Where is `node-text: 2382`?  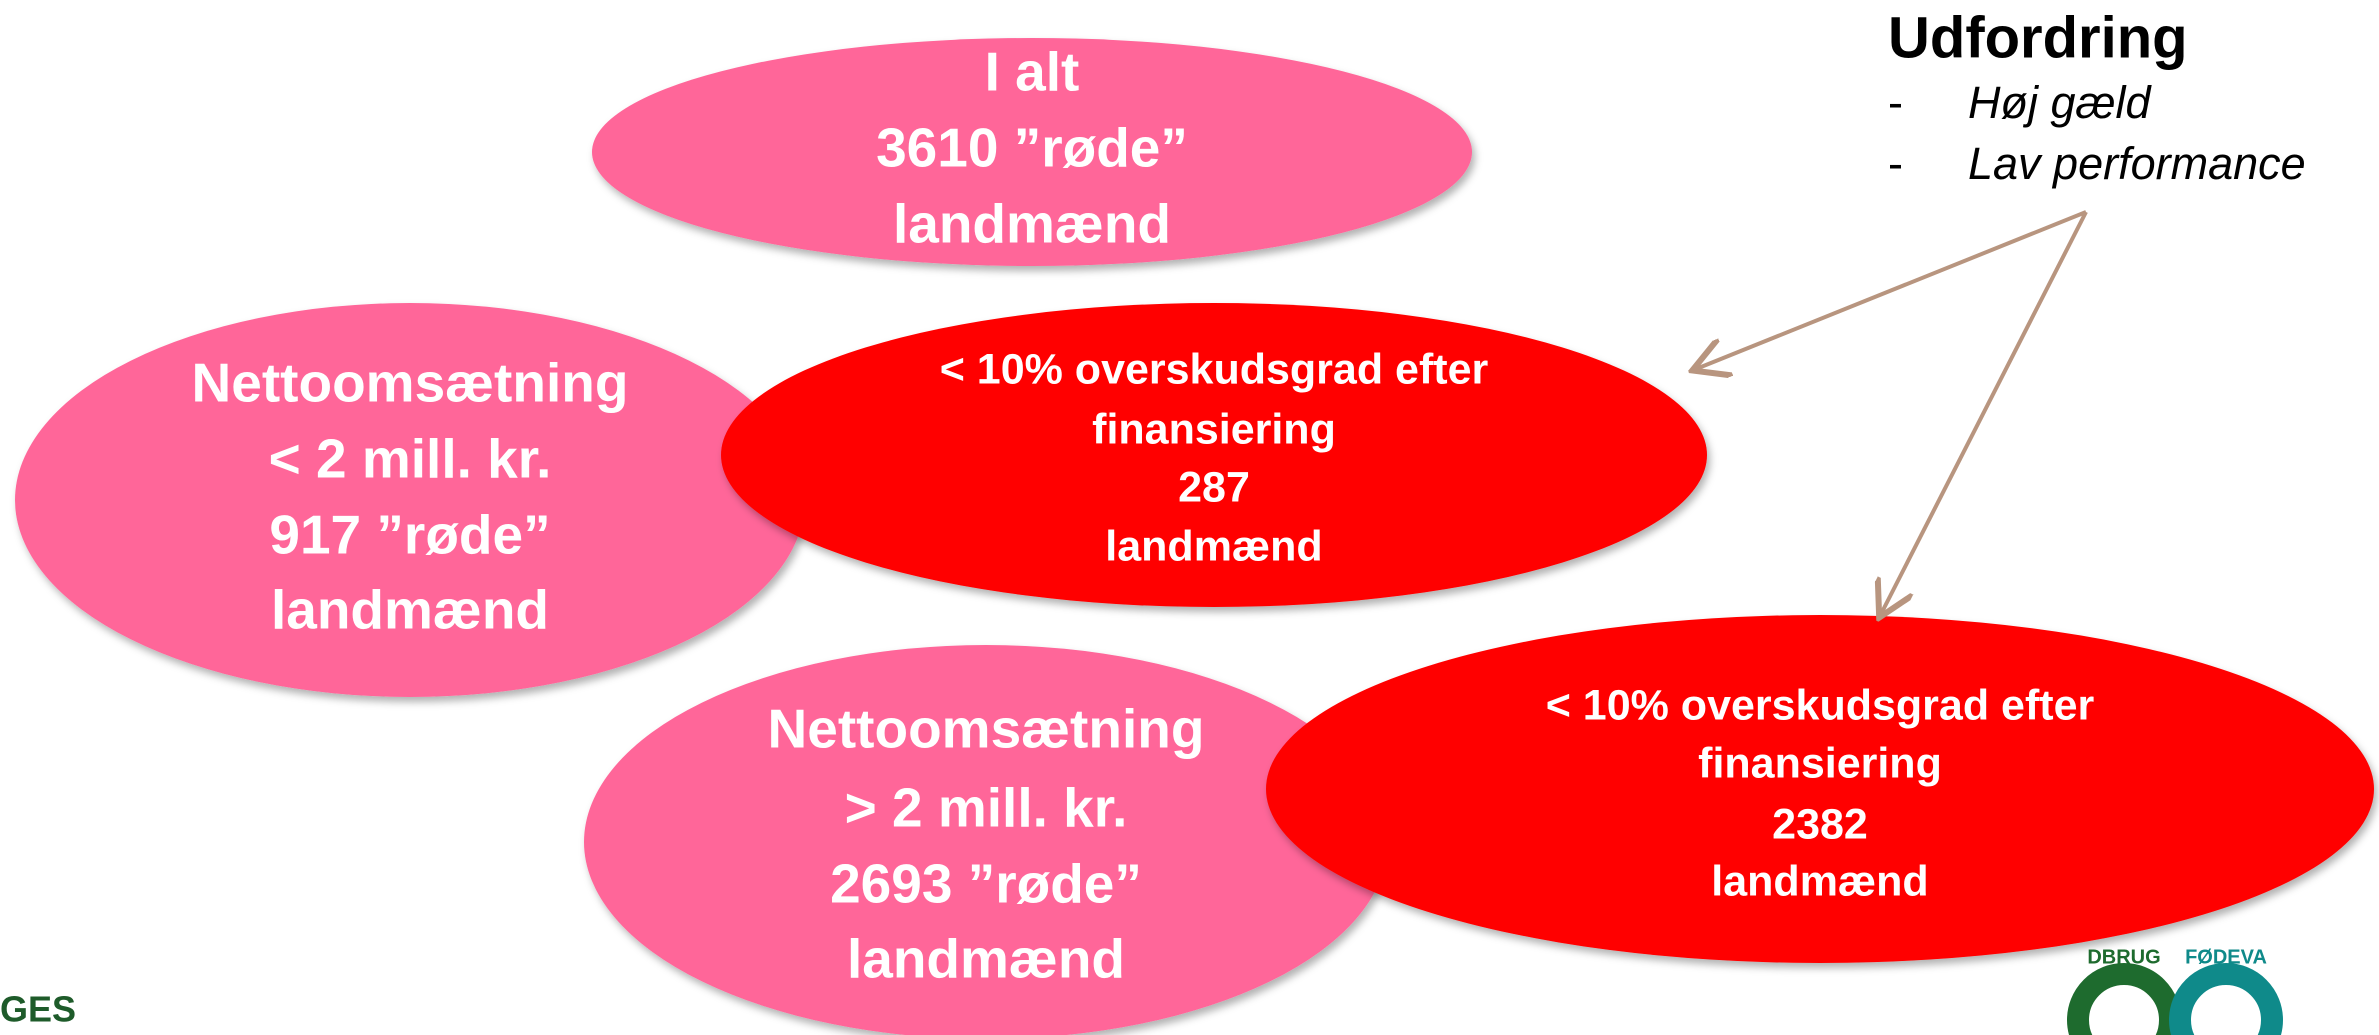 node-text: 2382 is located at coordinates (1820, 824).